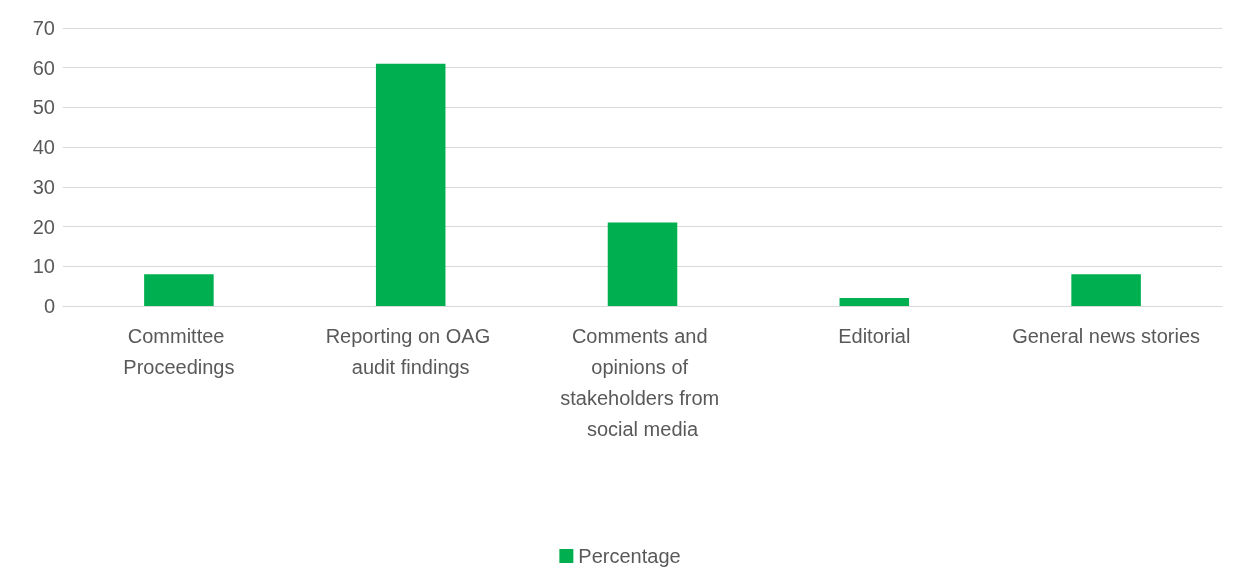 This screenshot has width=1240, height=579. I want to click on x-tick-label: General news stories, so click(1106, 335).